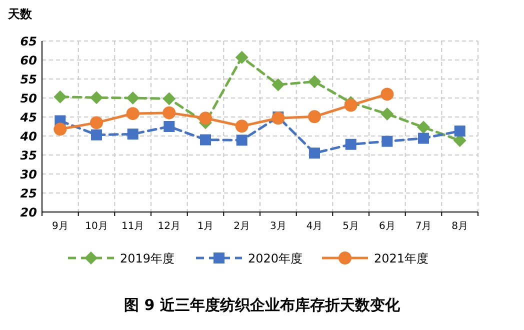  Describe the element at coordinates (314, 226) in the screenshot. I see `x-tick-label: 4月` at that location.